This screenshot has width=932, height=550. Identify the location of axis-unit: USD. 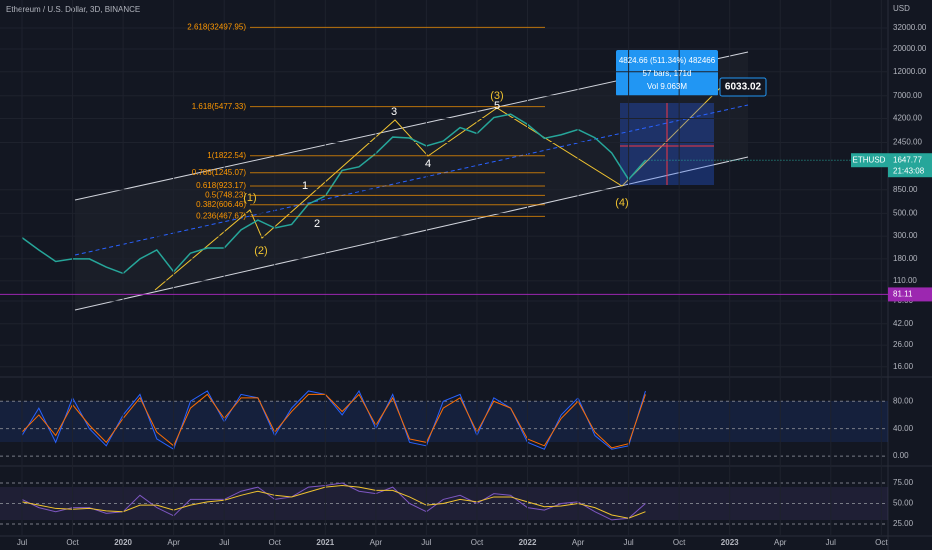
(901, 8).